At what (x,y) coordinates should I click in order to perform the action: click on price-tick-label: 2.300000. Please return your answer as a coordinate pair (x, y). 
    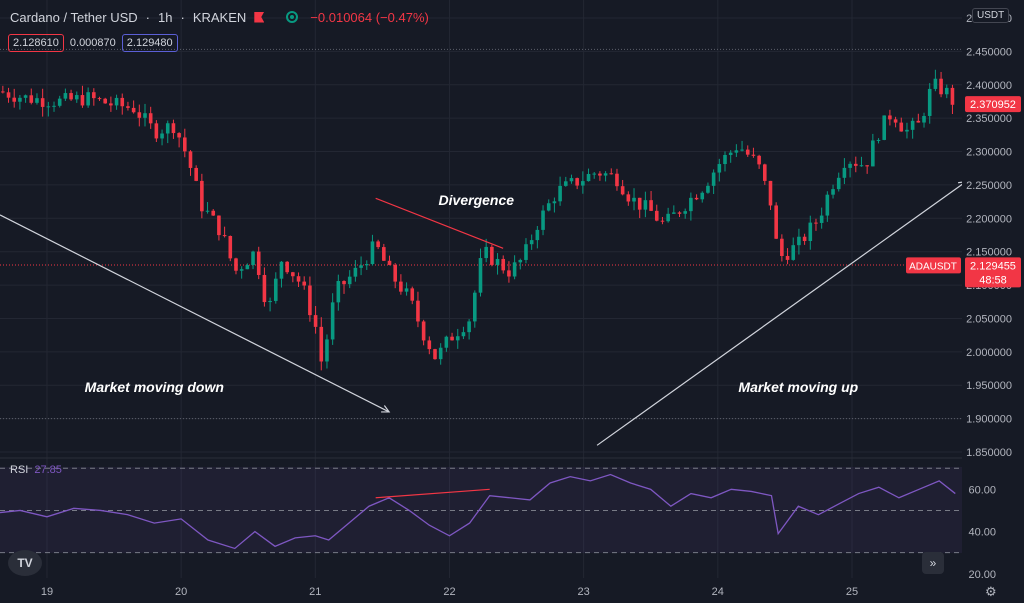
    Looking at the image, I should click on (989, 153).